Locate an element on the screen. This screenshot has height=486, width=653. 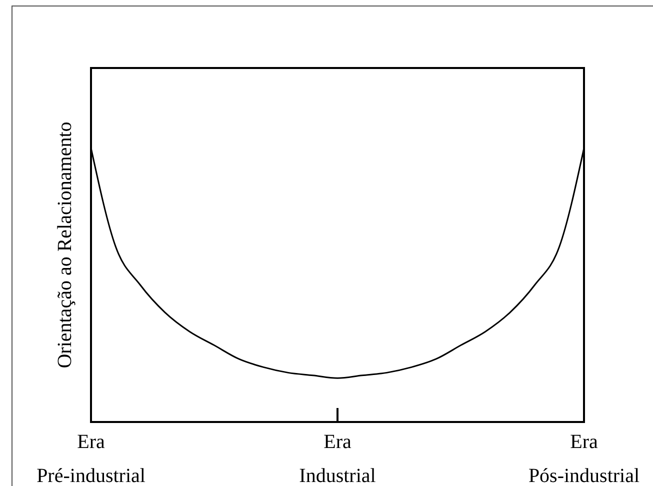
y-axis-title: Orientação ao Relacionamento is located at coordinates (65, 245).